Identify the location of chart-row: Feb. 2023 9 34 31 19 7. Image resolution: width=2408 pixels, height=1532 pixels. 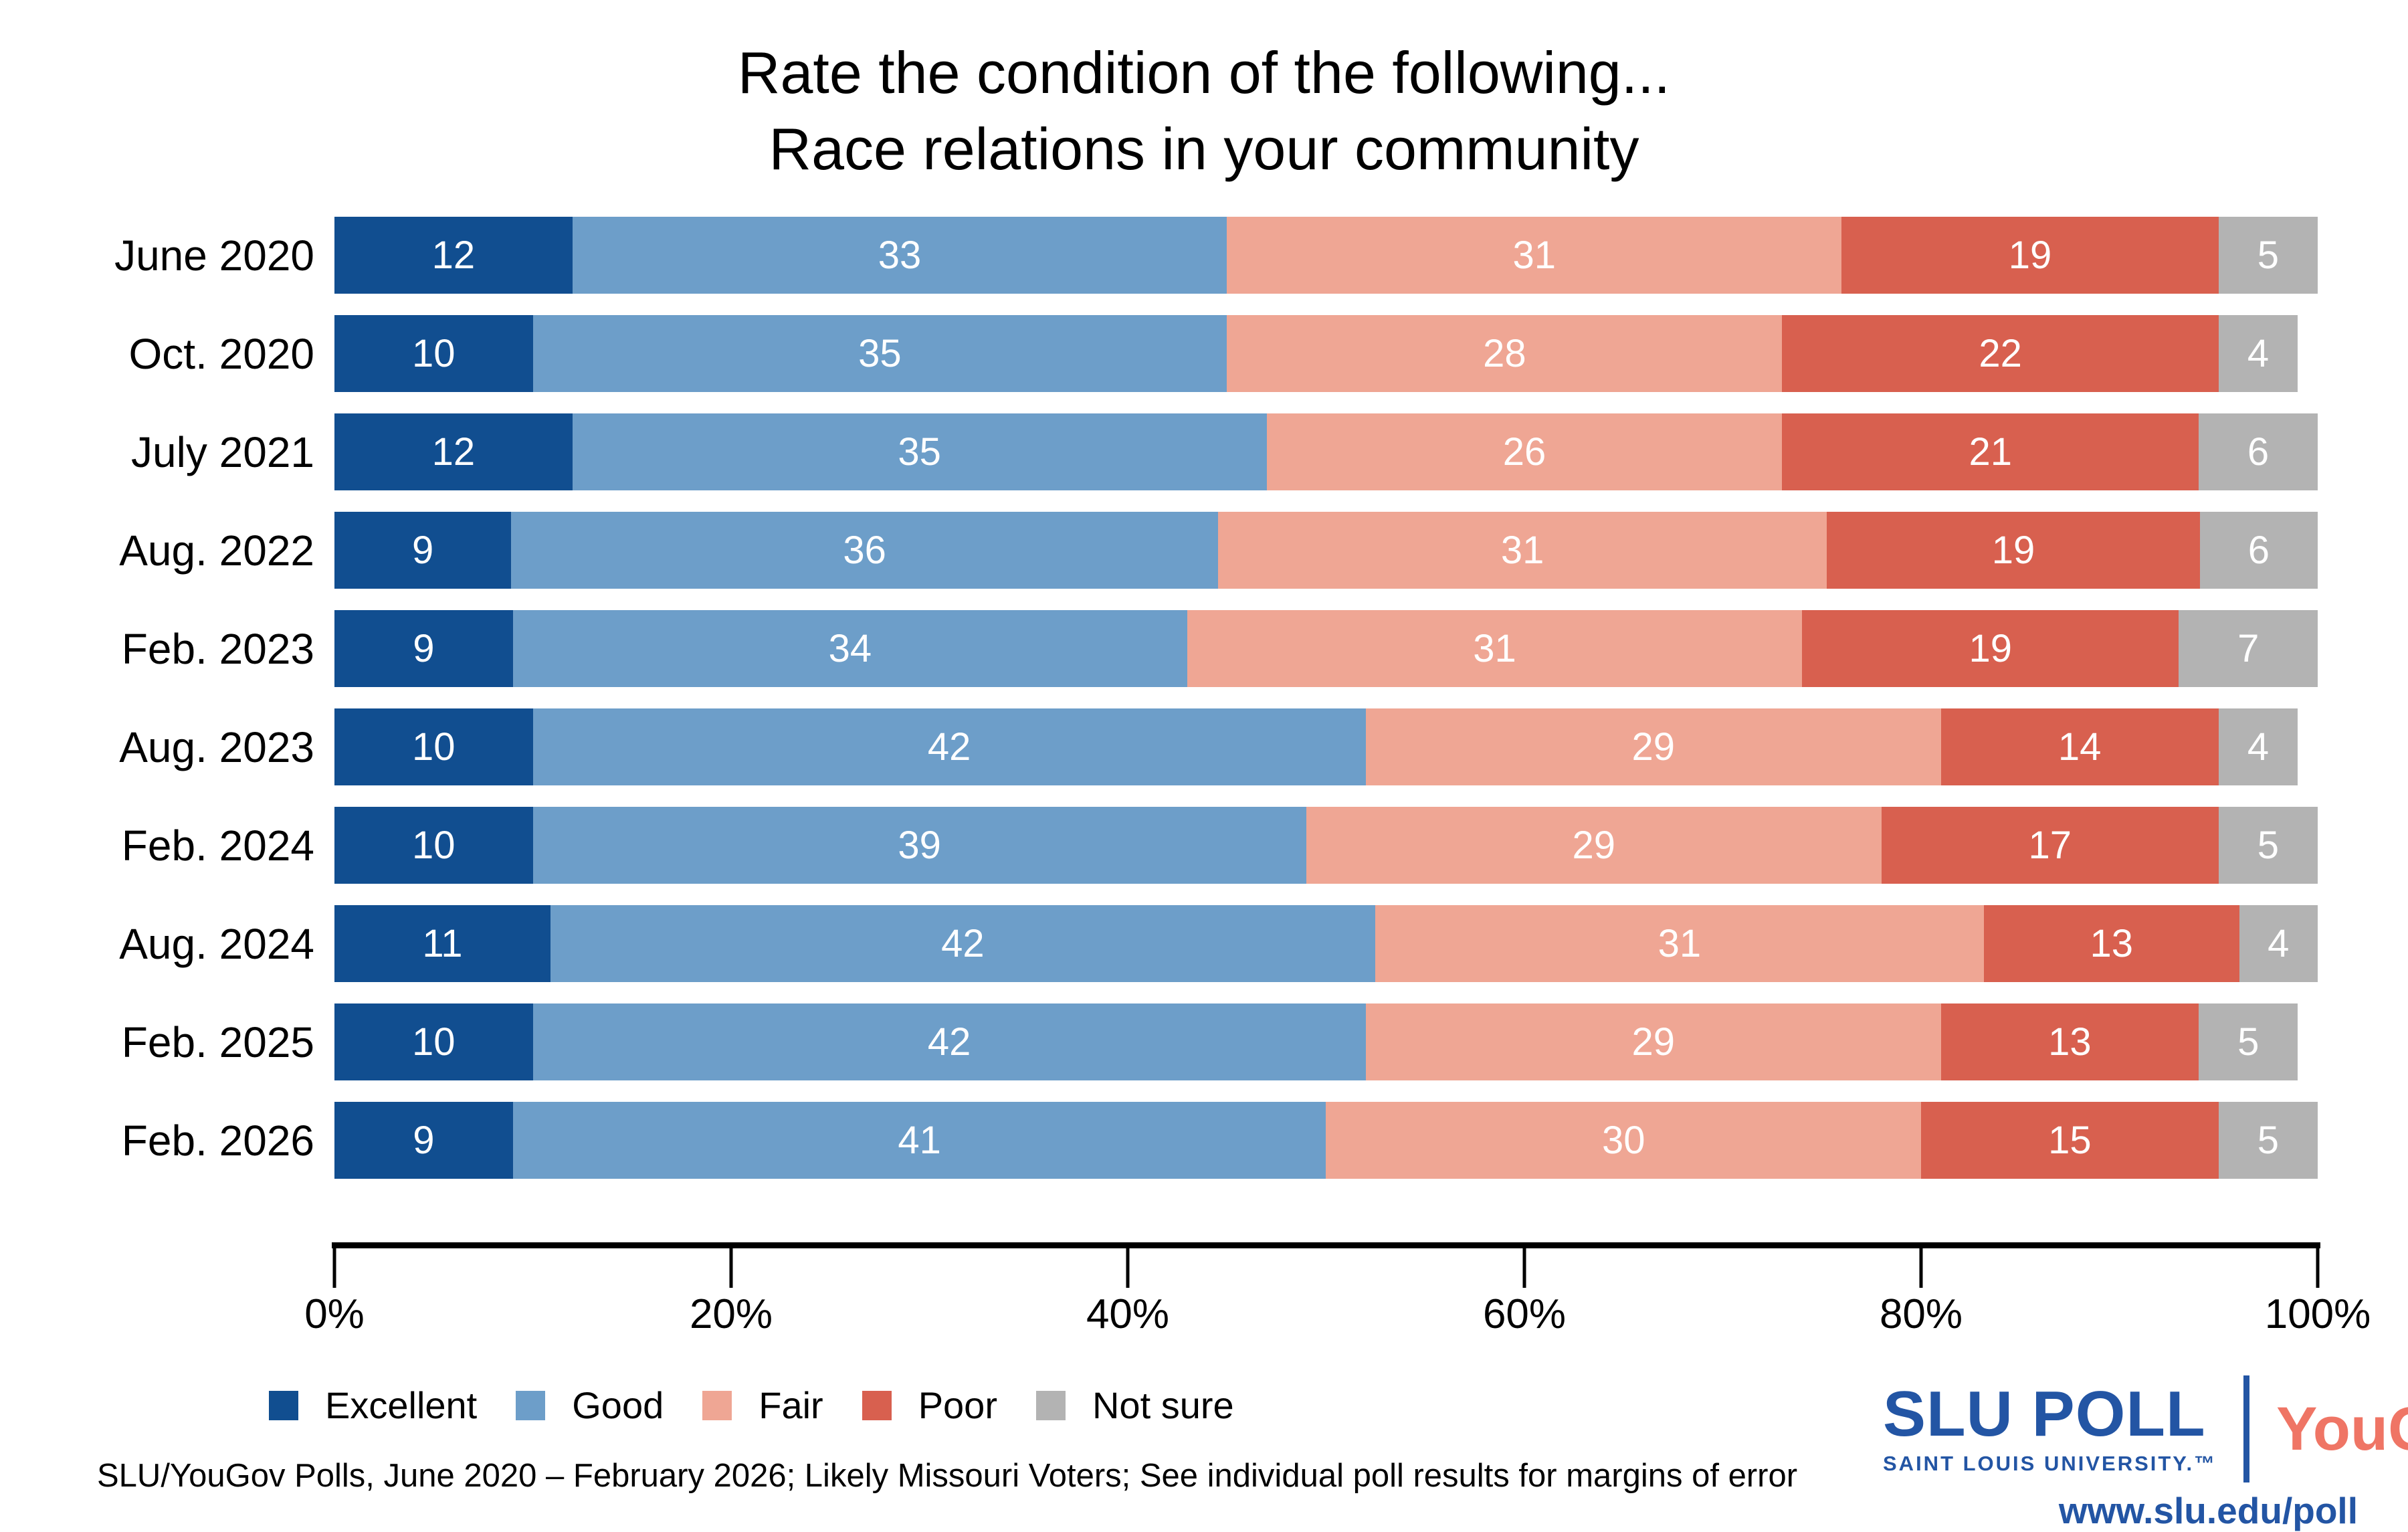
(1199, 648).